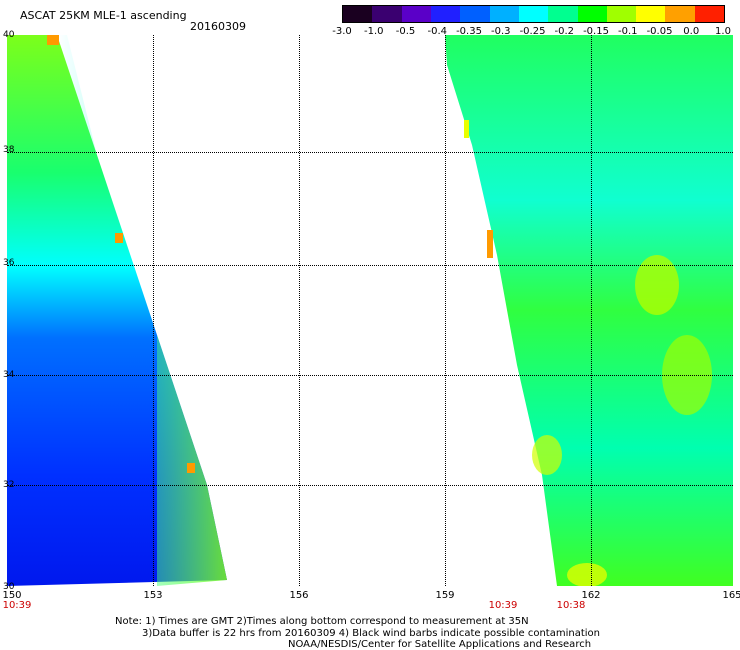 Image resolution: width=740 pixels, height=650 pixels. Describe the element at coordinates (373, 31) in the screenshot. I see `colorbar-tick-label: -1.0` at that location.